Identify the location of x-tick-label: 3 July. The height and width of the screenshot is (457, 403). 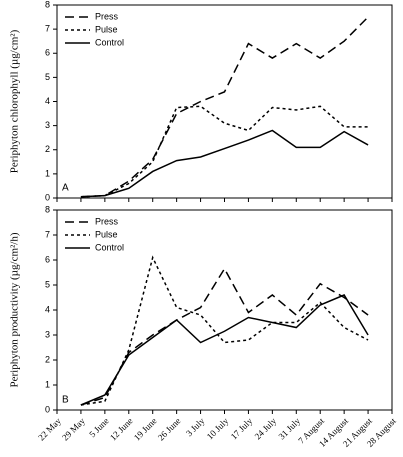
(195, 426).